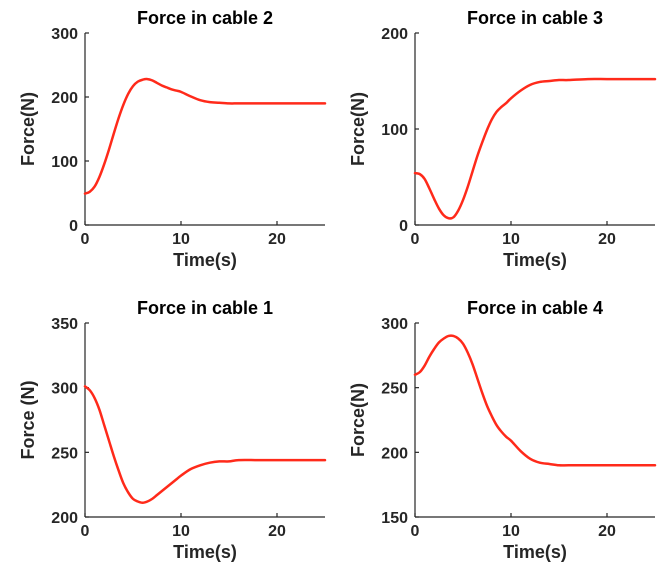  What do you see at coordinates (535, 308) in the screenshot?
I see `chart-title: Force in cable 4` at bounding box center [535, 308].